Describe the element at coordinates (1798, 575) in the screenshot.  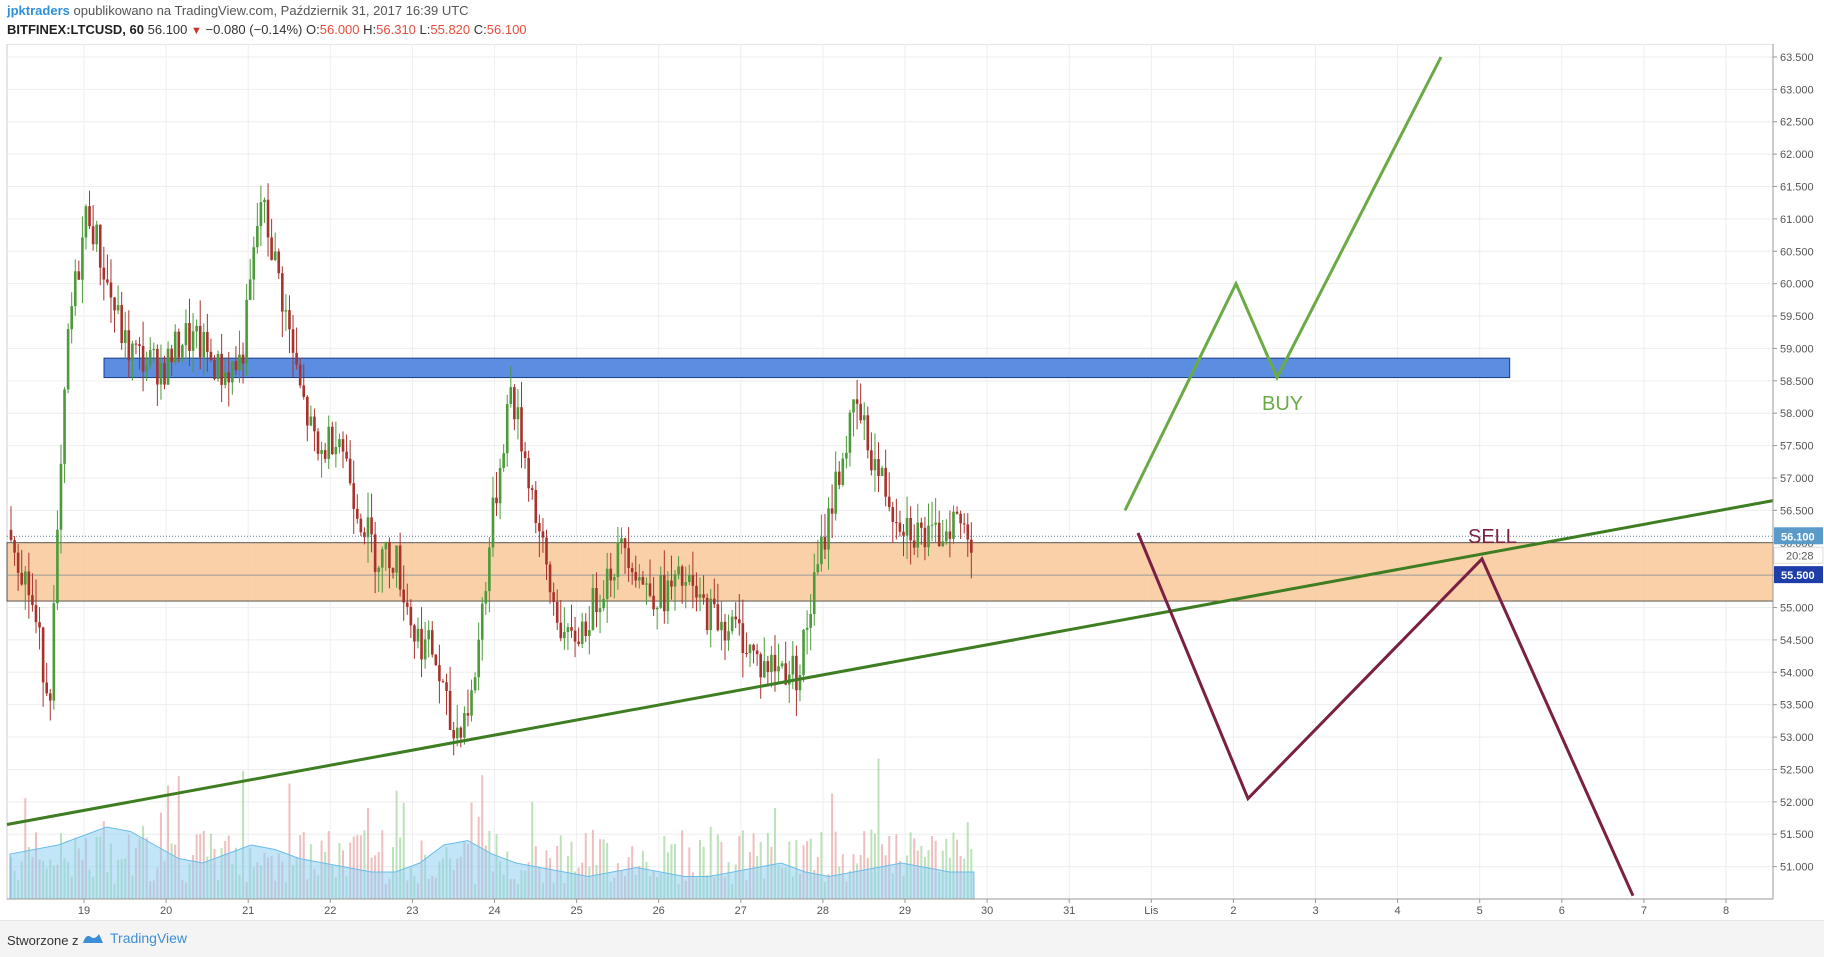
I see `level-badge` at that location.